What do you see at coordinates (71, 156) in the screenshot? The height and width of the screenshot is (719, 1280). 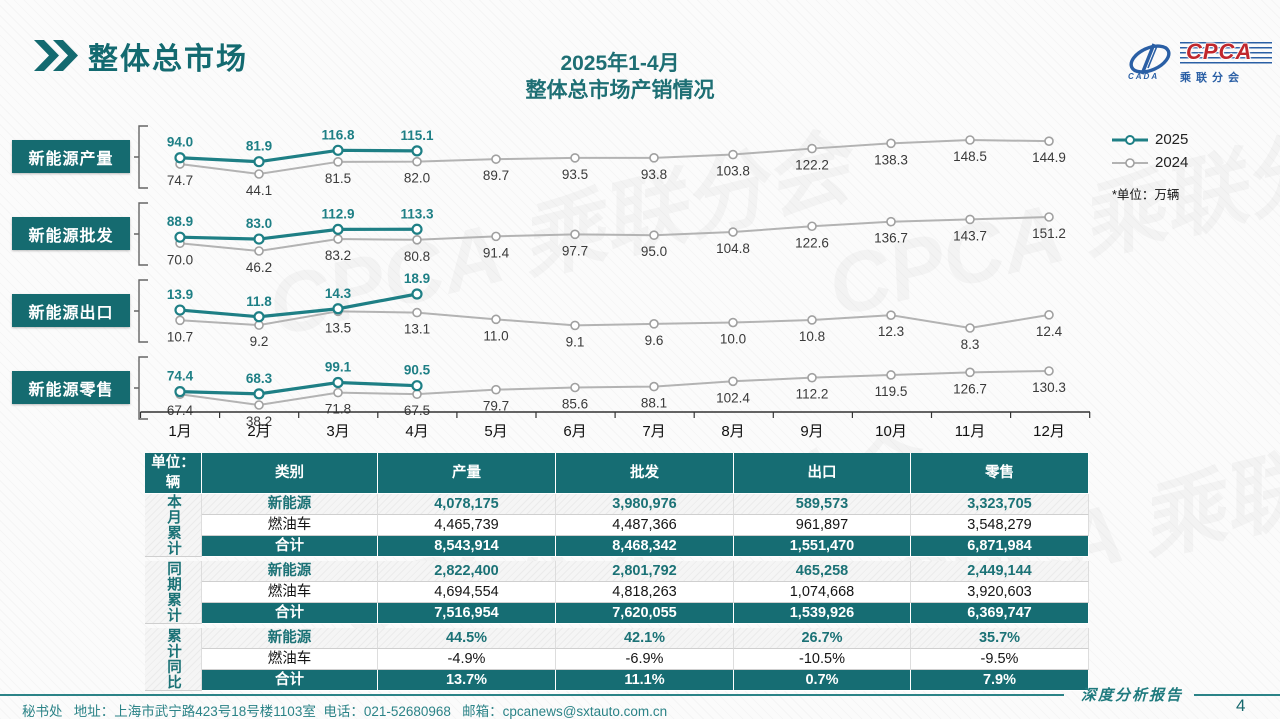 I see `row-label: 新能源产量` at bounding box center [71, 156].